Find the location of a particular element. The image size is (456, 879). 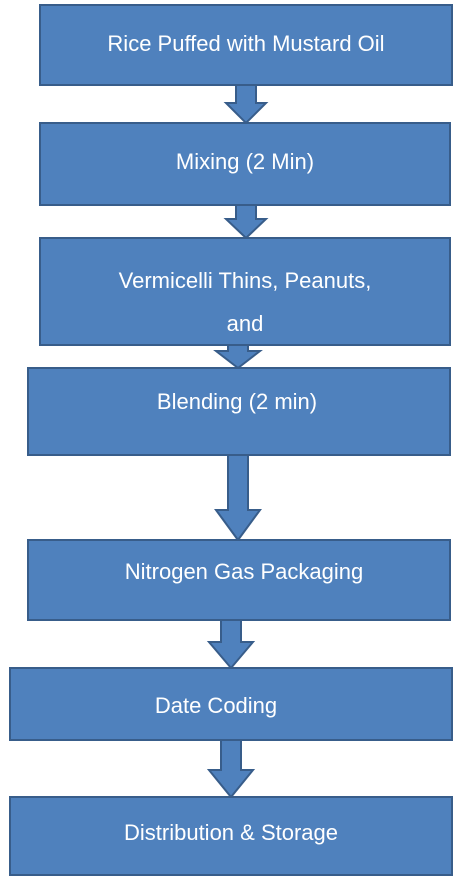

node-label: Mixing (2 Min) is located at coordinates (245, 161).